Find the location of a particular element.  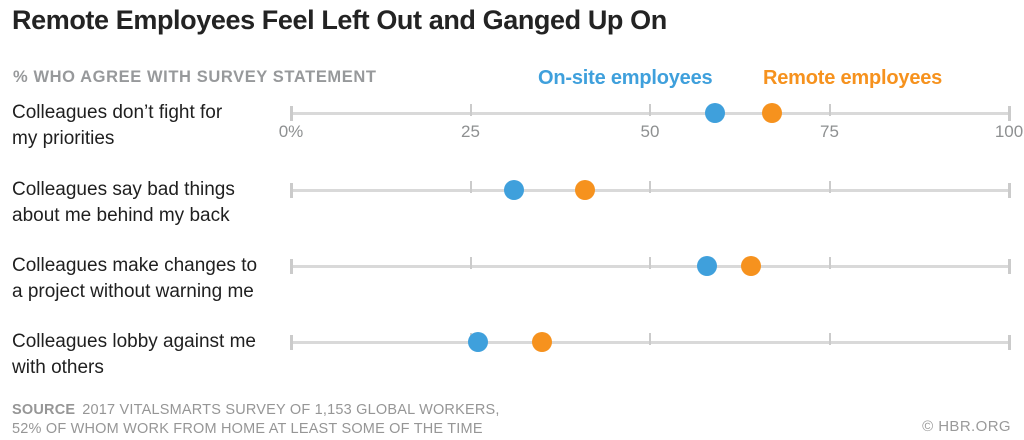

axis-caption: % WHO AGREE WITH SURVEY STATEMENT is located at coordinates (195, 77).